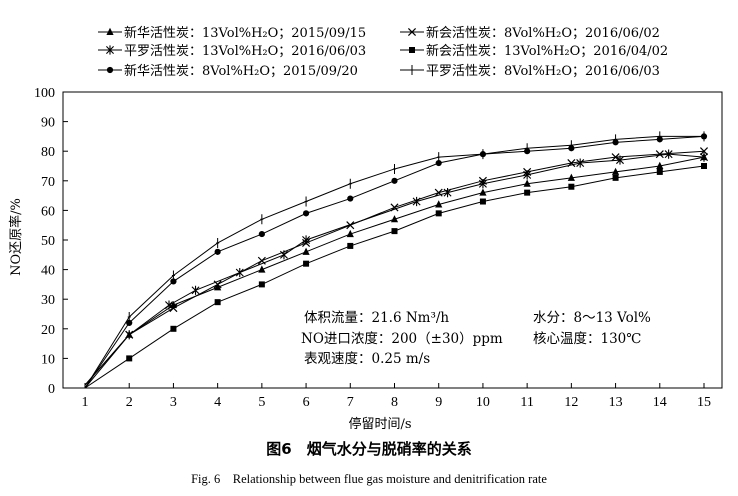  I want to click on legend-item: 新华活性炭：8Vol%H₂O；2015/09/20, so click(228, 71).